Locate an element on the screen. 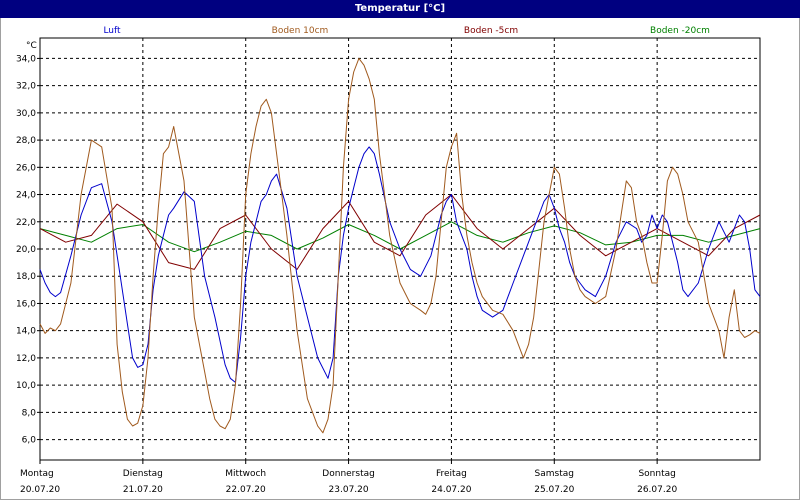 This screenshot has height=500, width=800. y-tick-label: 20,0 is located at coordinates (26, 250).